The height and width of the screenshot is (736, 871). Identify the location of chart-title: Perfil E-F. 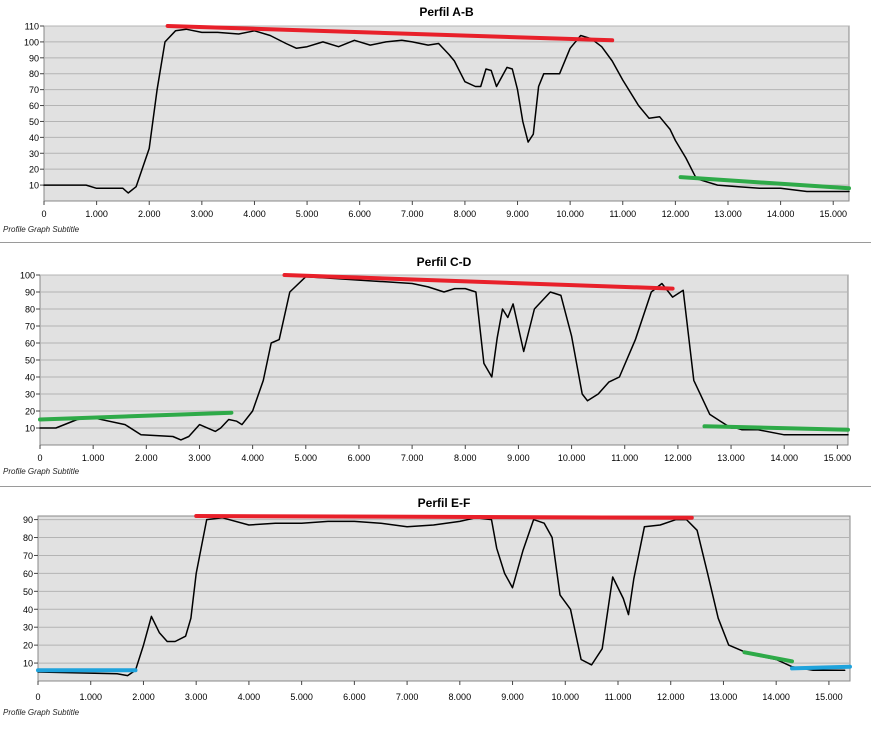
(444, 503).